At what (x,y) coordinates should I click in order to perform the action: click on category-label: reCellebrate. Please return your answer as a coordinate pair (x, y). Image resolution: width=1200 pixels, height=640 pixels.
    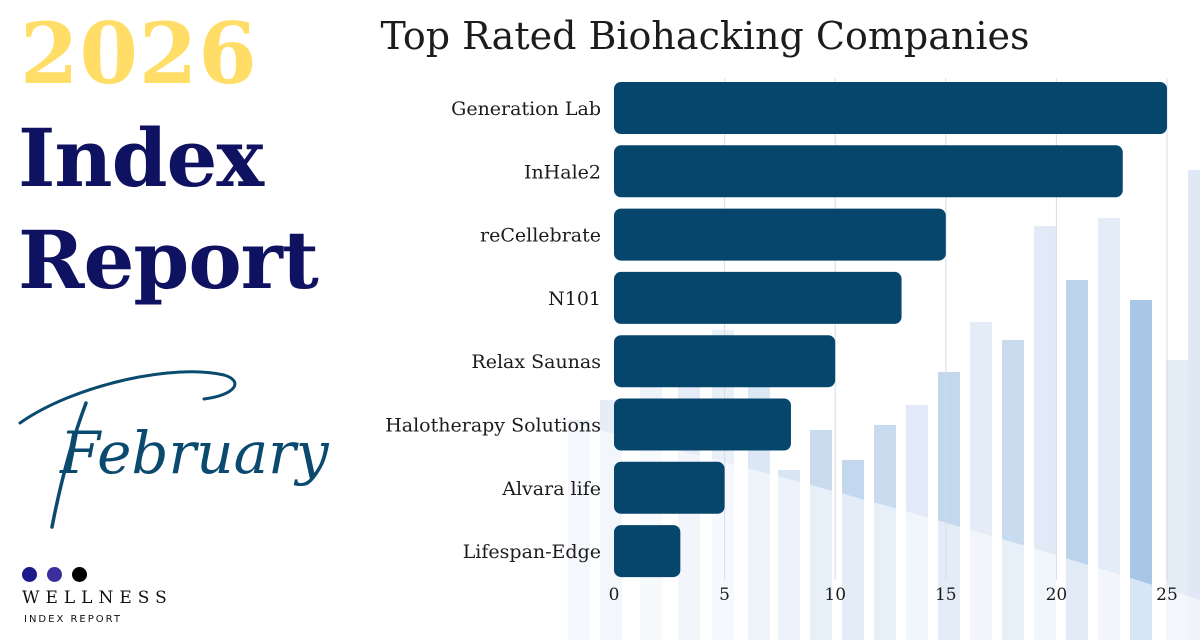
    Looking at the image, I should click on (540, 236).